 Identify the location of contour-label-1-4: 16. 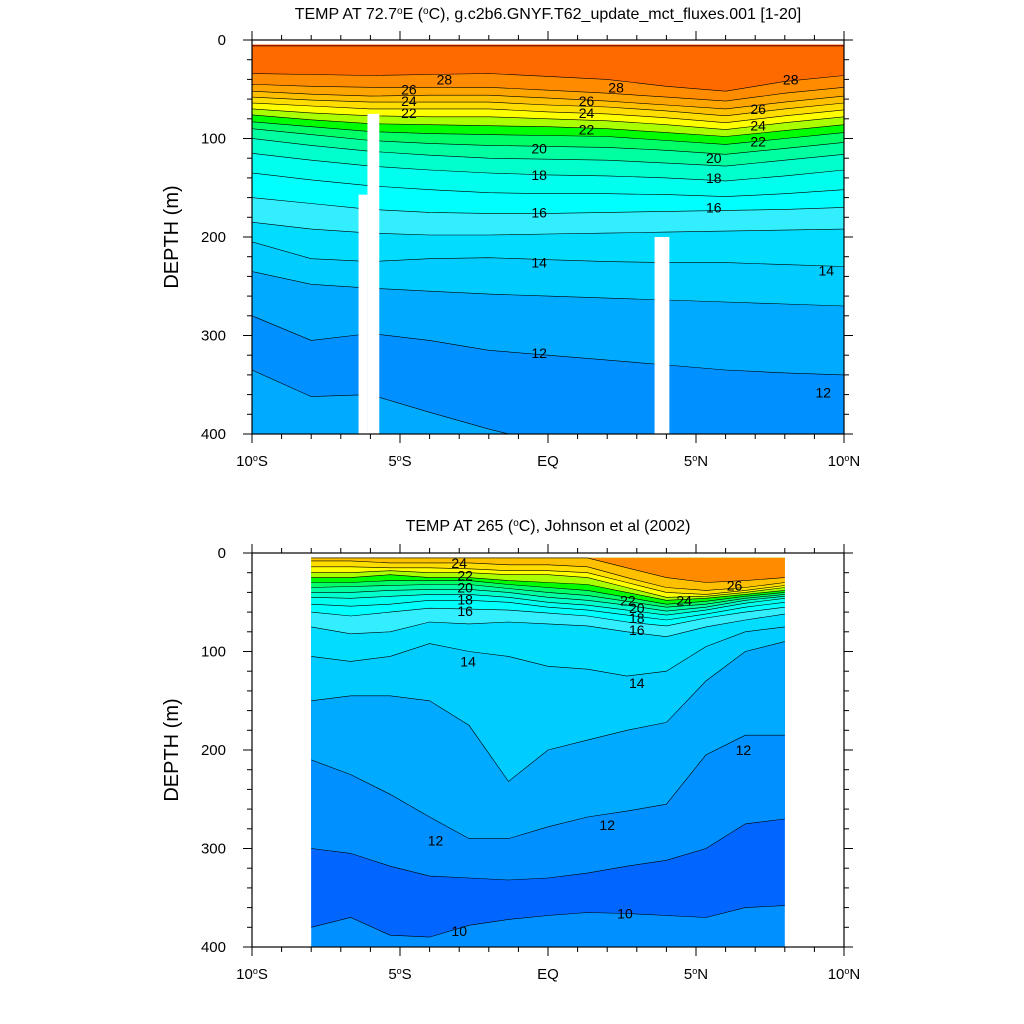
(465, 611).